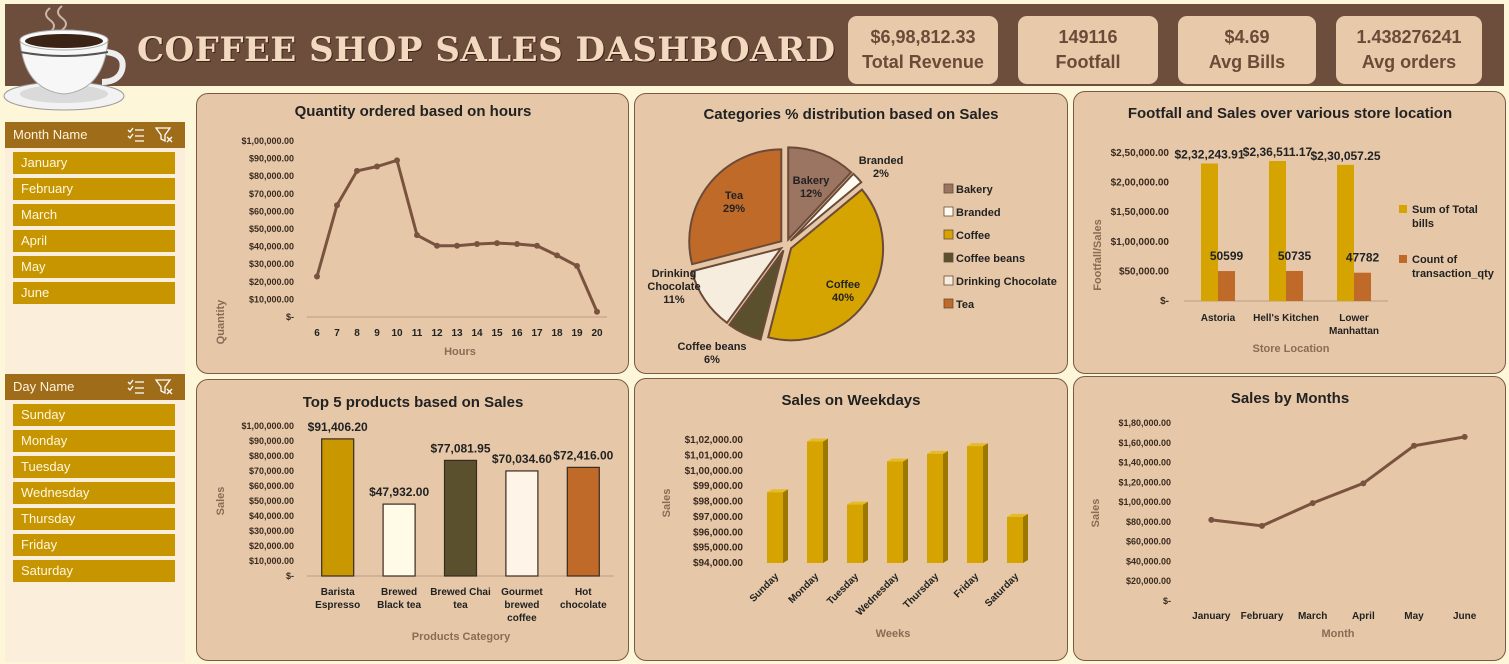 The width and height of the screenshot is (1509, 664). What do you see at coordinates (1363, 616) in the screenshot?
I see `x-tick-label: April` at bounding box center [1363, 616].